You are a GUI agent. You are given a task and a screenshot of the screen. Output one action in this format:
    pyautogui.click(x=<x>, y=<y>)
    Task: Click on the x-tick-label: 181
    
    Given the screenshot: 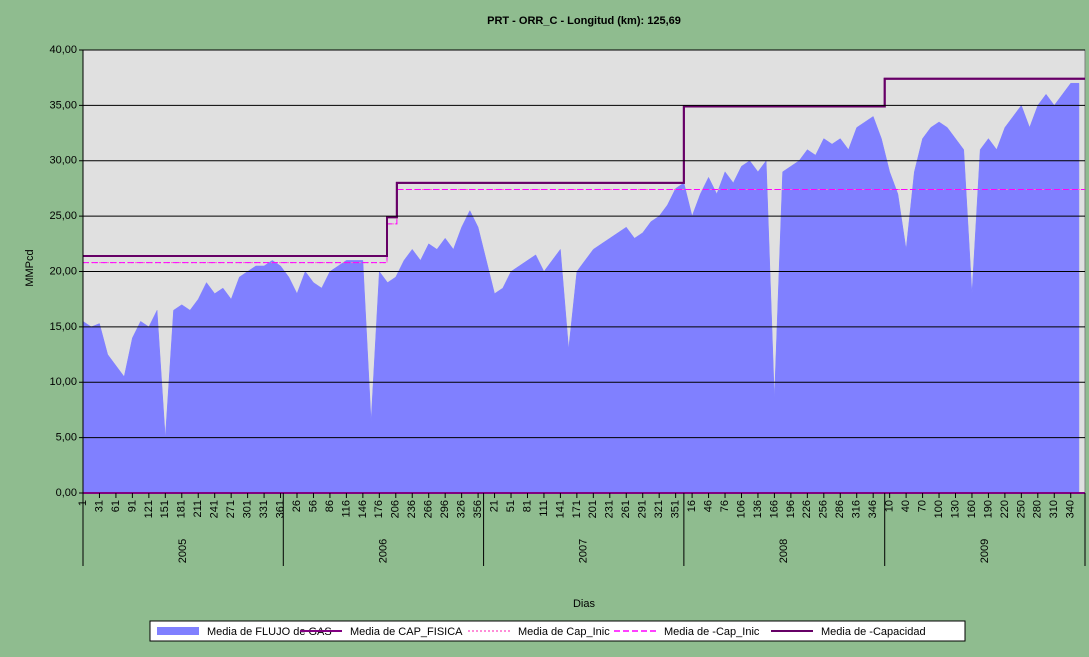 What is the action you would take?
    pyautogui.click(x=182, y=509)
    